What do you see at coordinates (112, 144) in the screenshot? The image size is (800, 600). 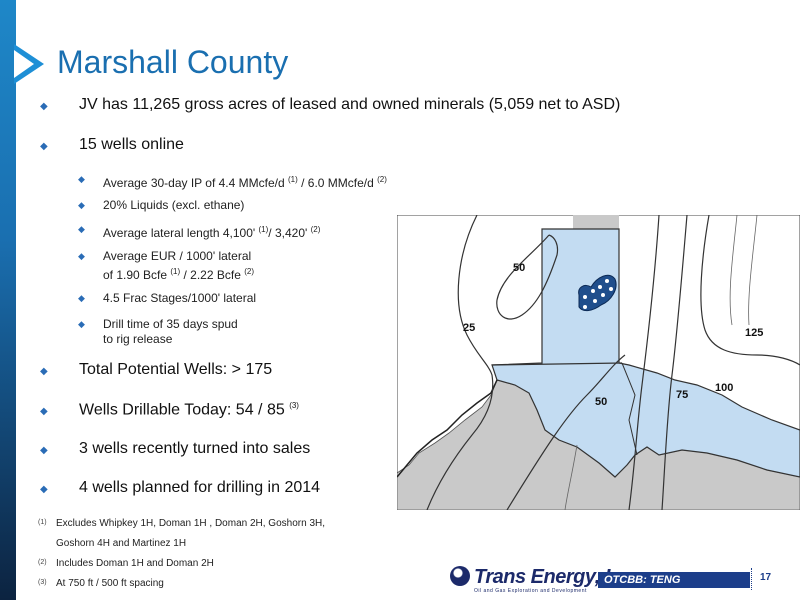 I see `bullet-wells-online: ◆ 15 wells online` at bounding box center [112, 144].